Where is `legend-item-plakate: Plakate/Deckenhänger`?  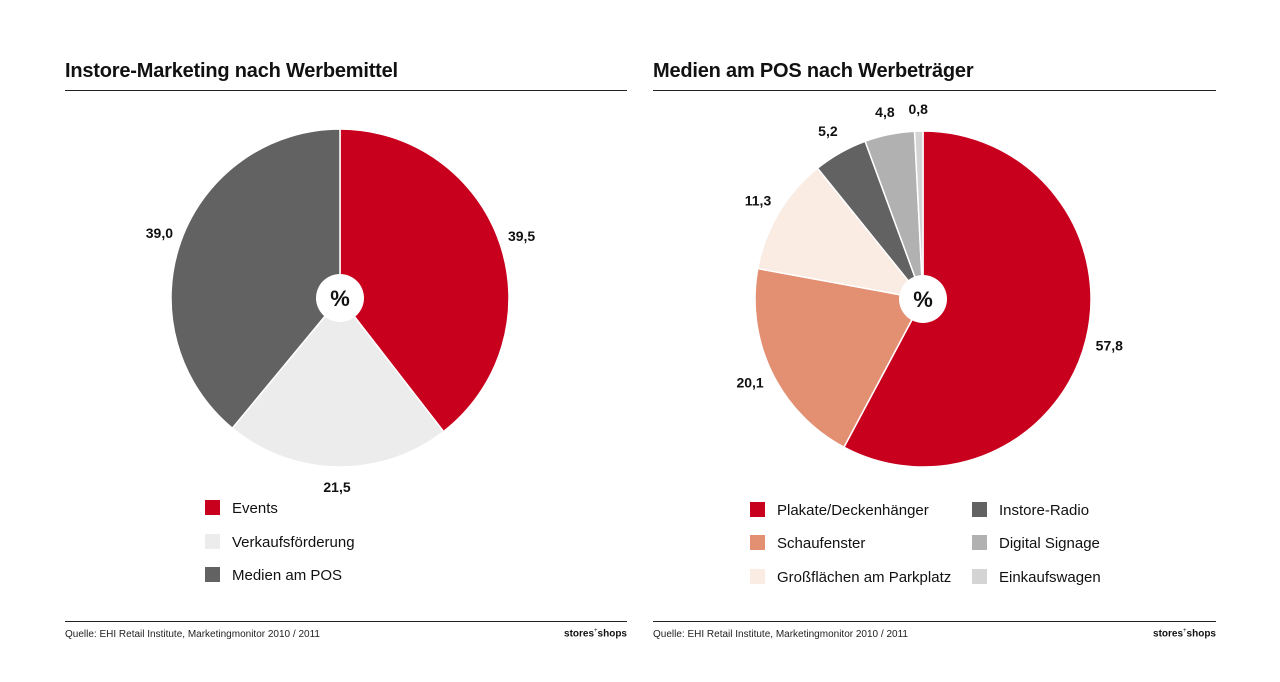
legend-item-plakate: Plakate/Deckenhänger is located at coordinates (839, 510).